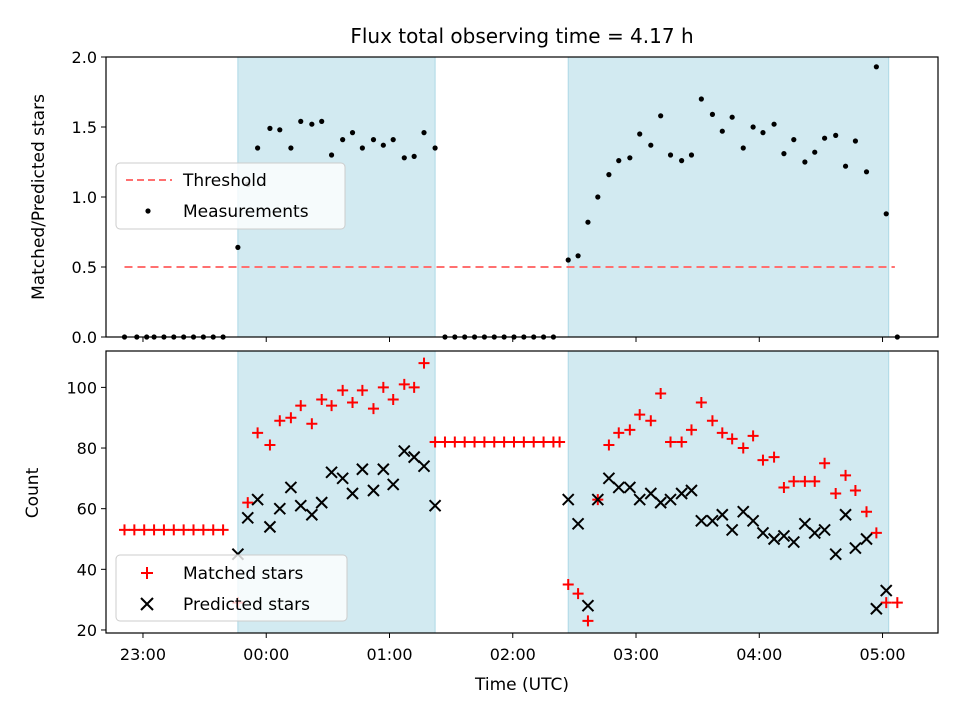  Describe the element at coordinates (84, 337) in the screenshot. I see `y-tick-label: 0.0` at that location.